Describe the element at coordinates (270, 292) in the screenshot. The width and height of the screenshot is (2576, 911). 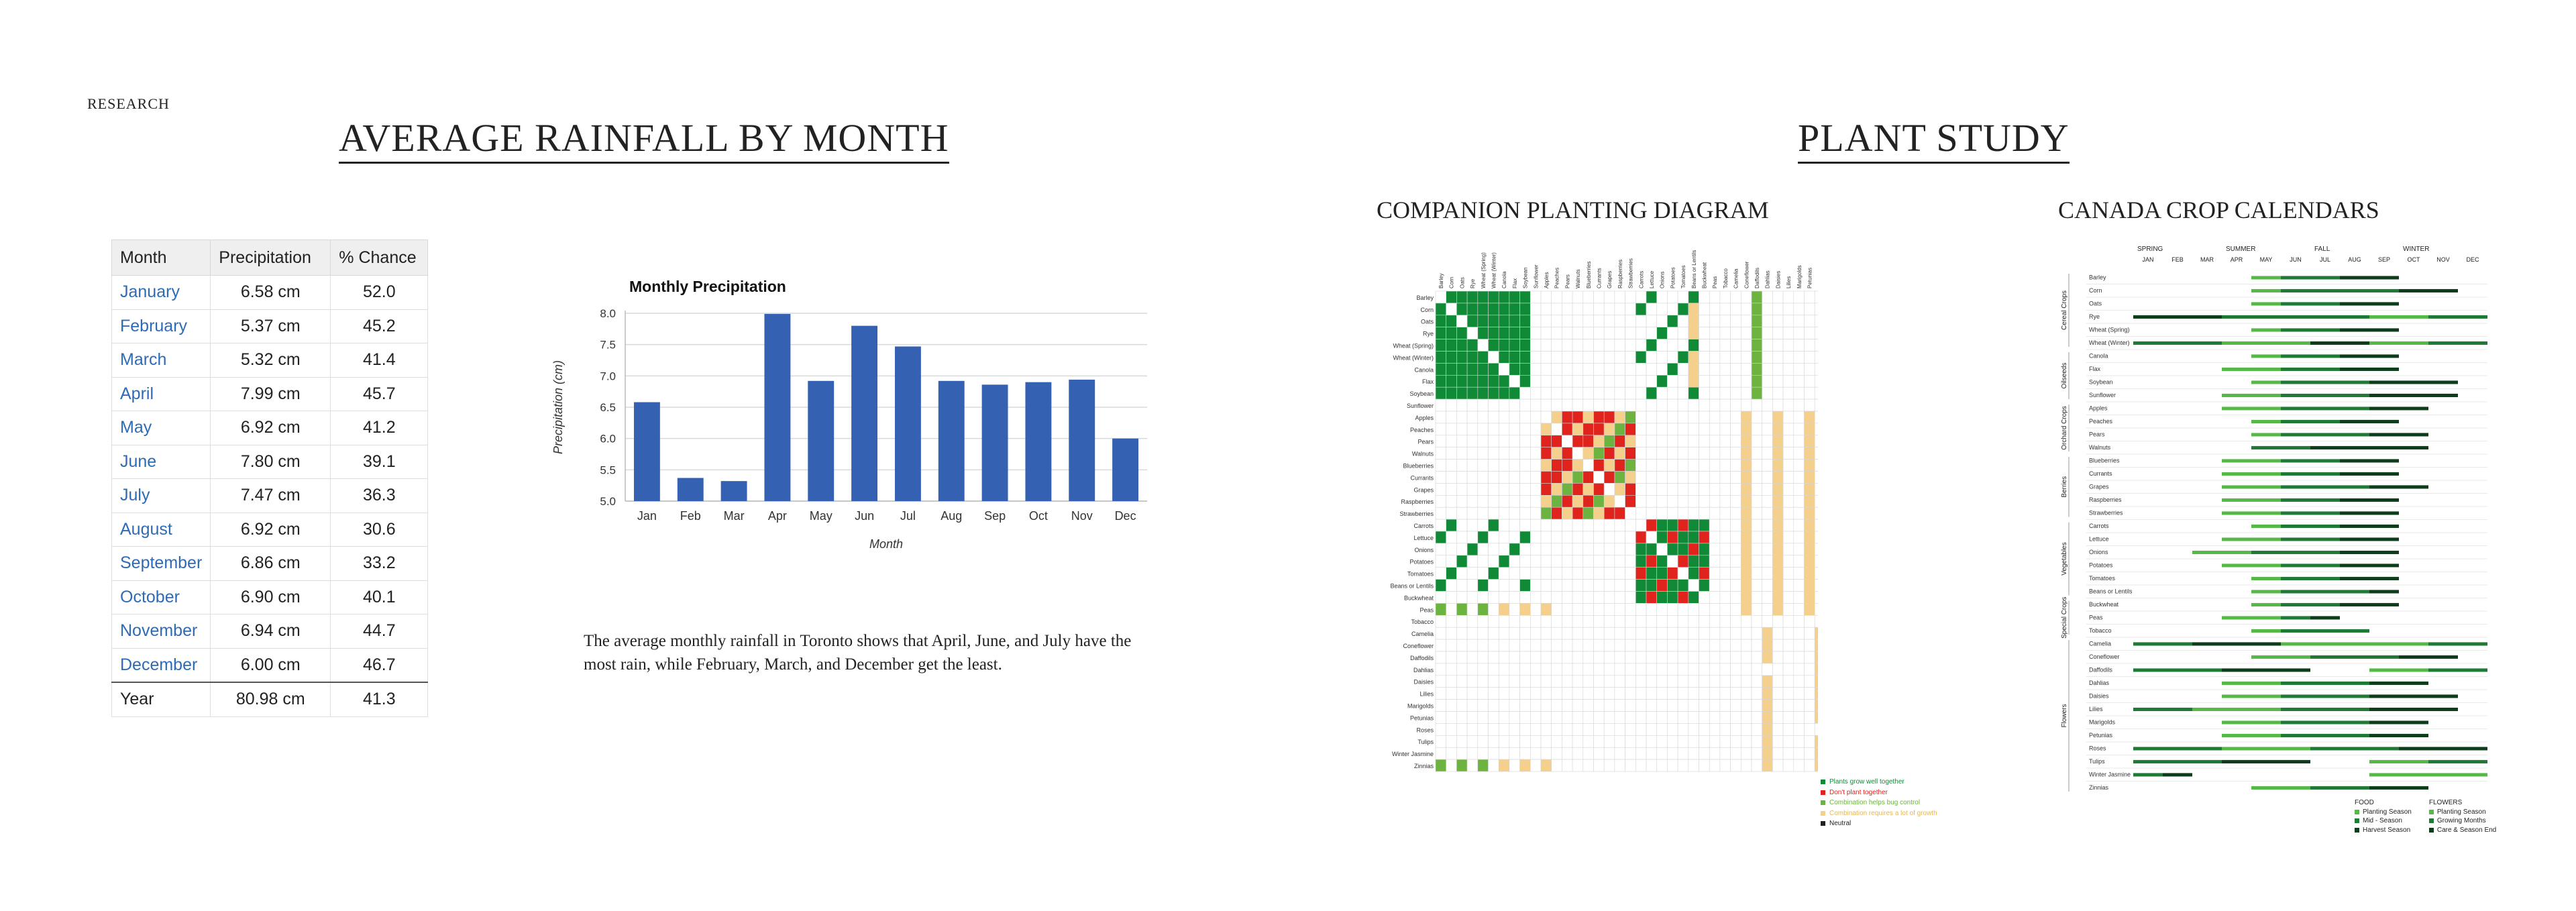
I see `table-row: January 6.58 cm 52.0` at that location.